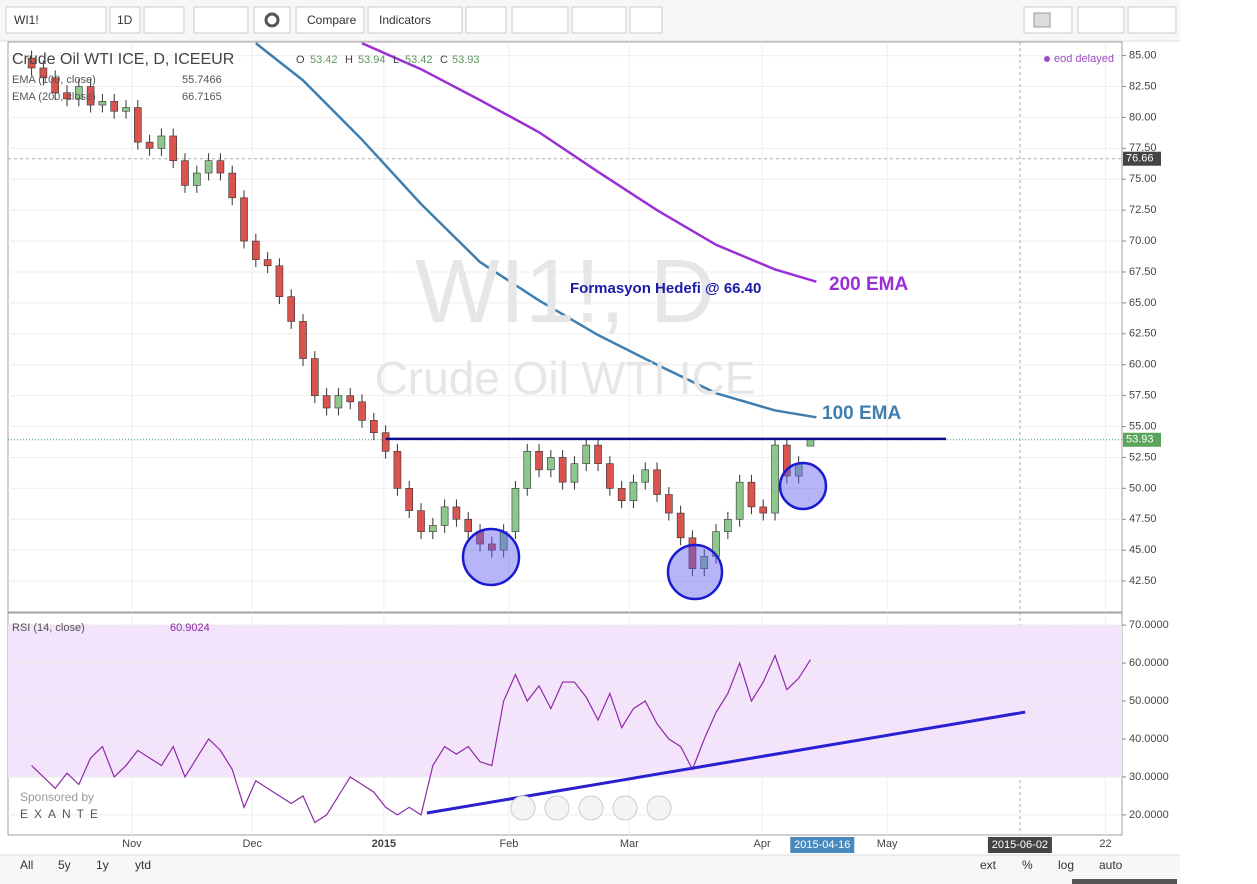 This screenshot has width=1257, height=884. I want to click on compare-btn, so click(330, 20).